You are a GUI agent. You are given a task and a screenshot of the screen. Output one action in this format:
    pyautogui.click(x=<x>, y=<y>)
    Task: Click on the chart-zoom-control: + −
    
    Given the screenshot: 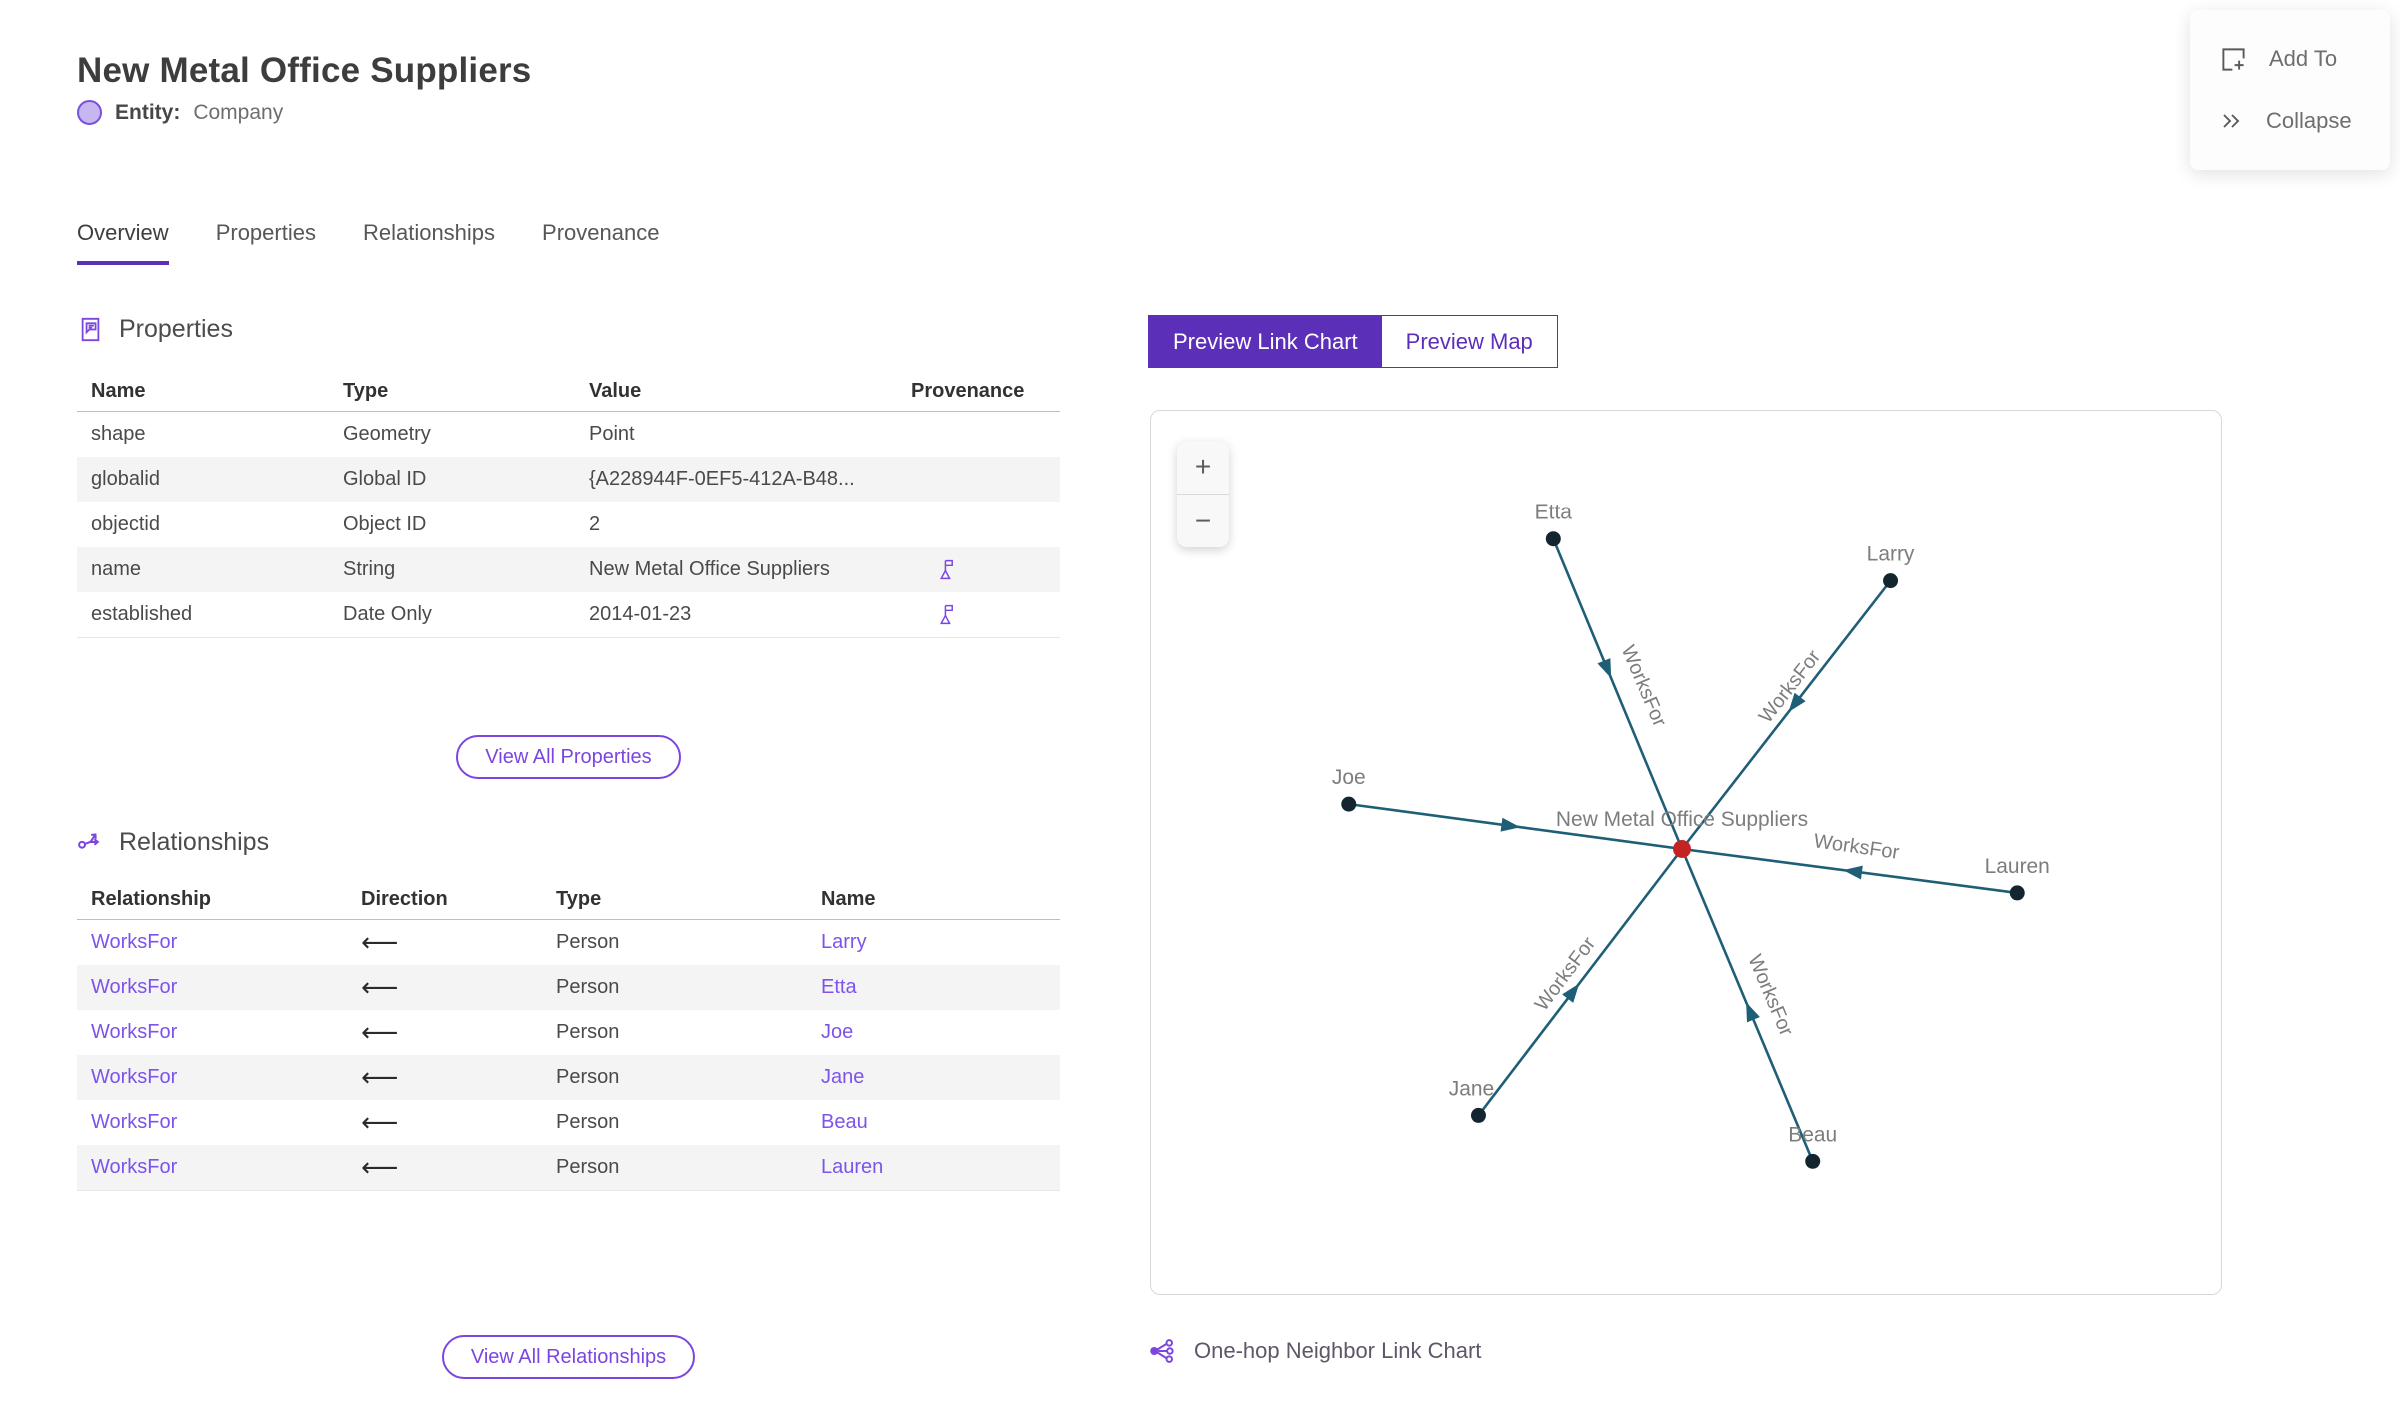 What is the action you would take?
    pyautogui.click(x=1203, y=494)
    